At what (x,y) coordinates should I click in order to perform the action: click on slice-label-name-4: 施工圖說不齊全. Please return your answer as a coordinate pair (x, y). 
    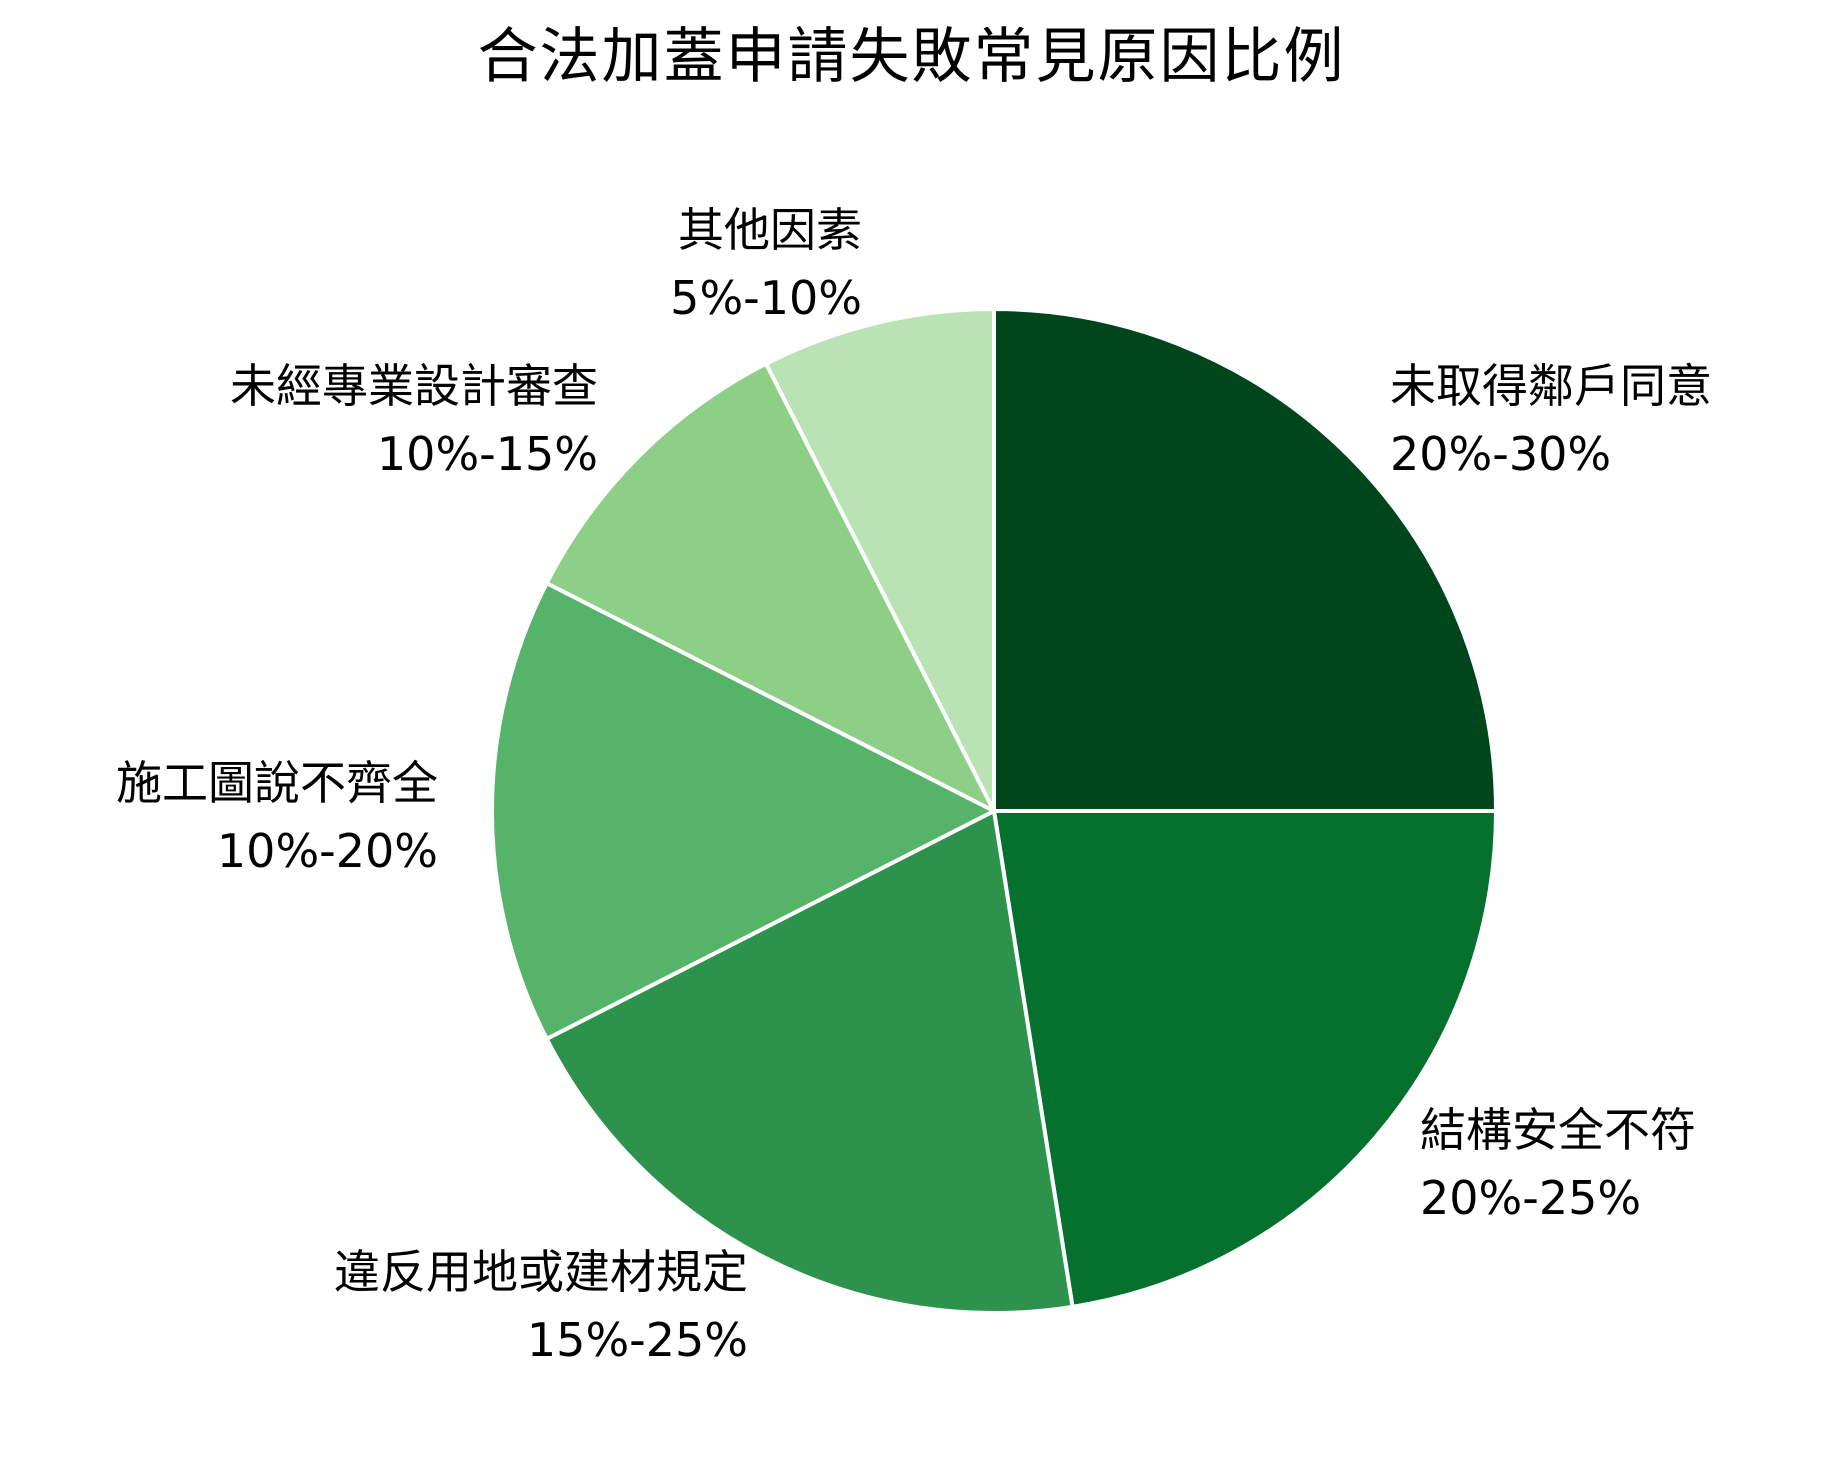
    Looking at the image, I should click on (277, 783).